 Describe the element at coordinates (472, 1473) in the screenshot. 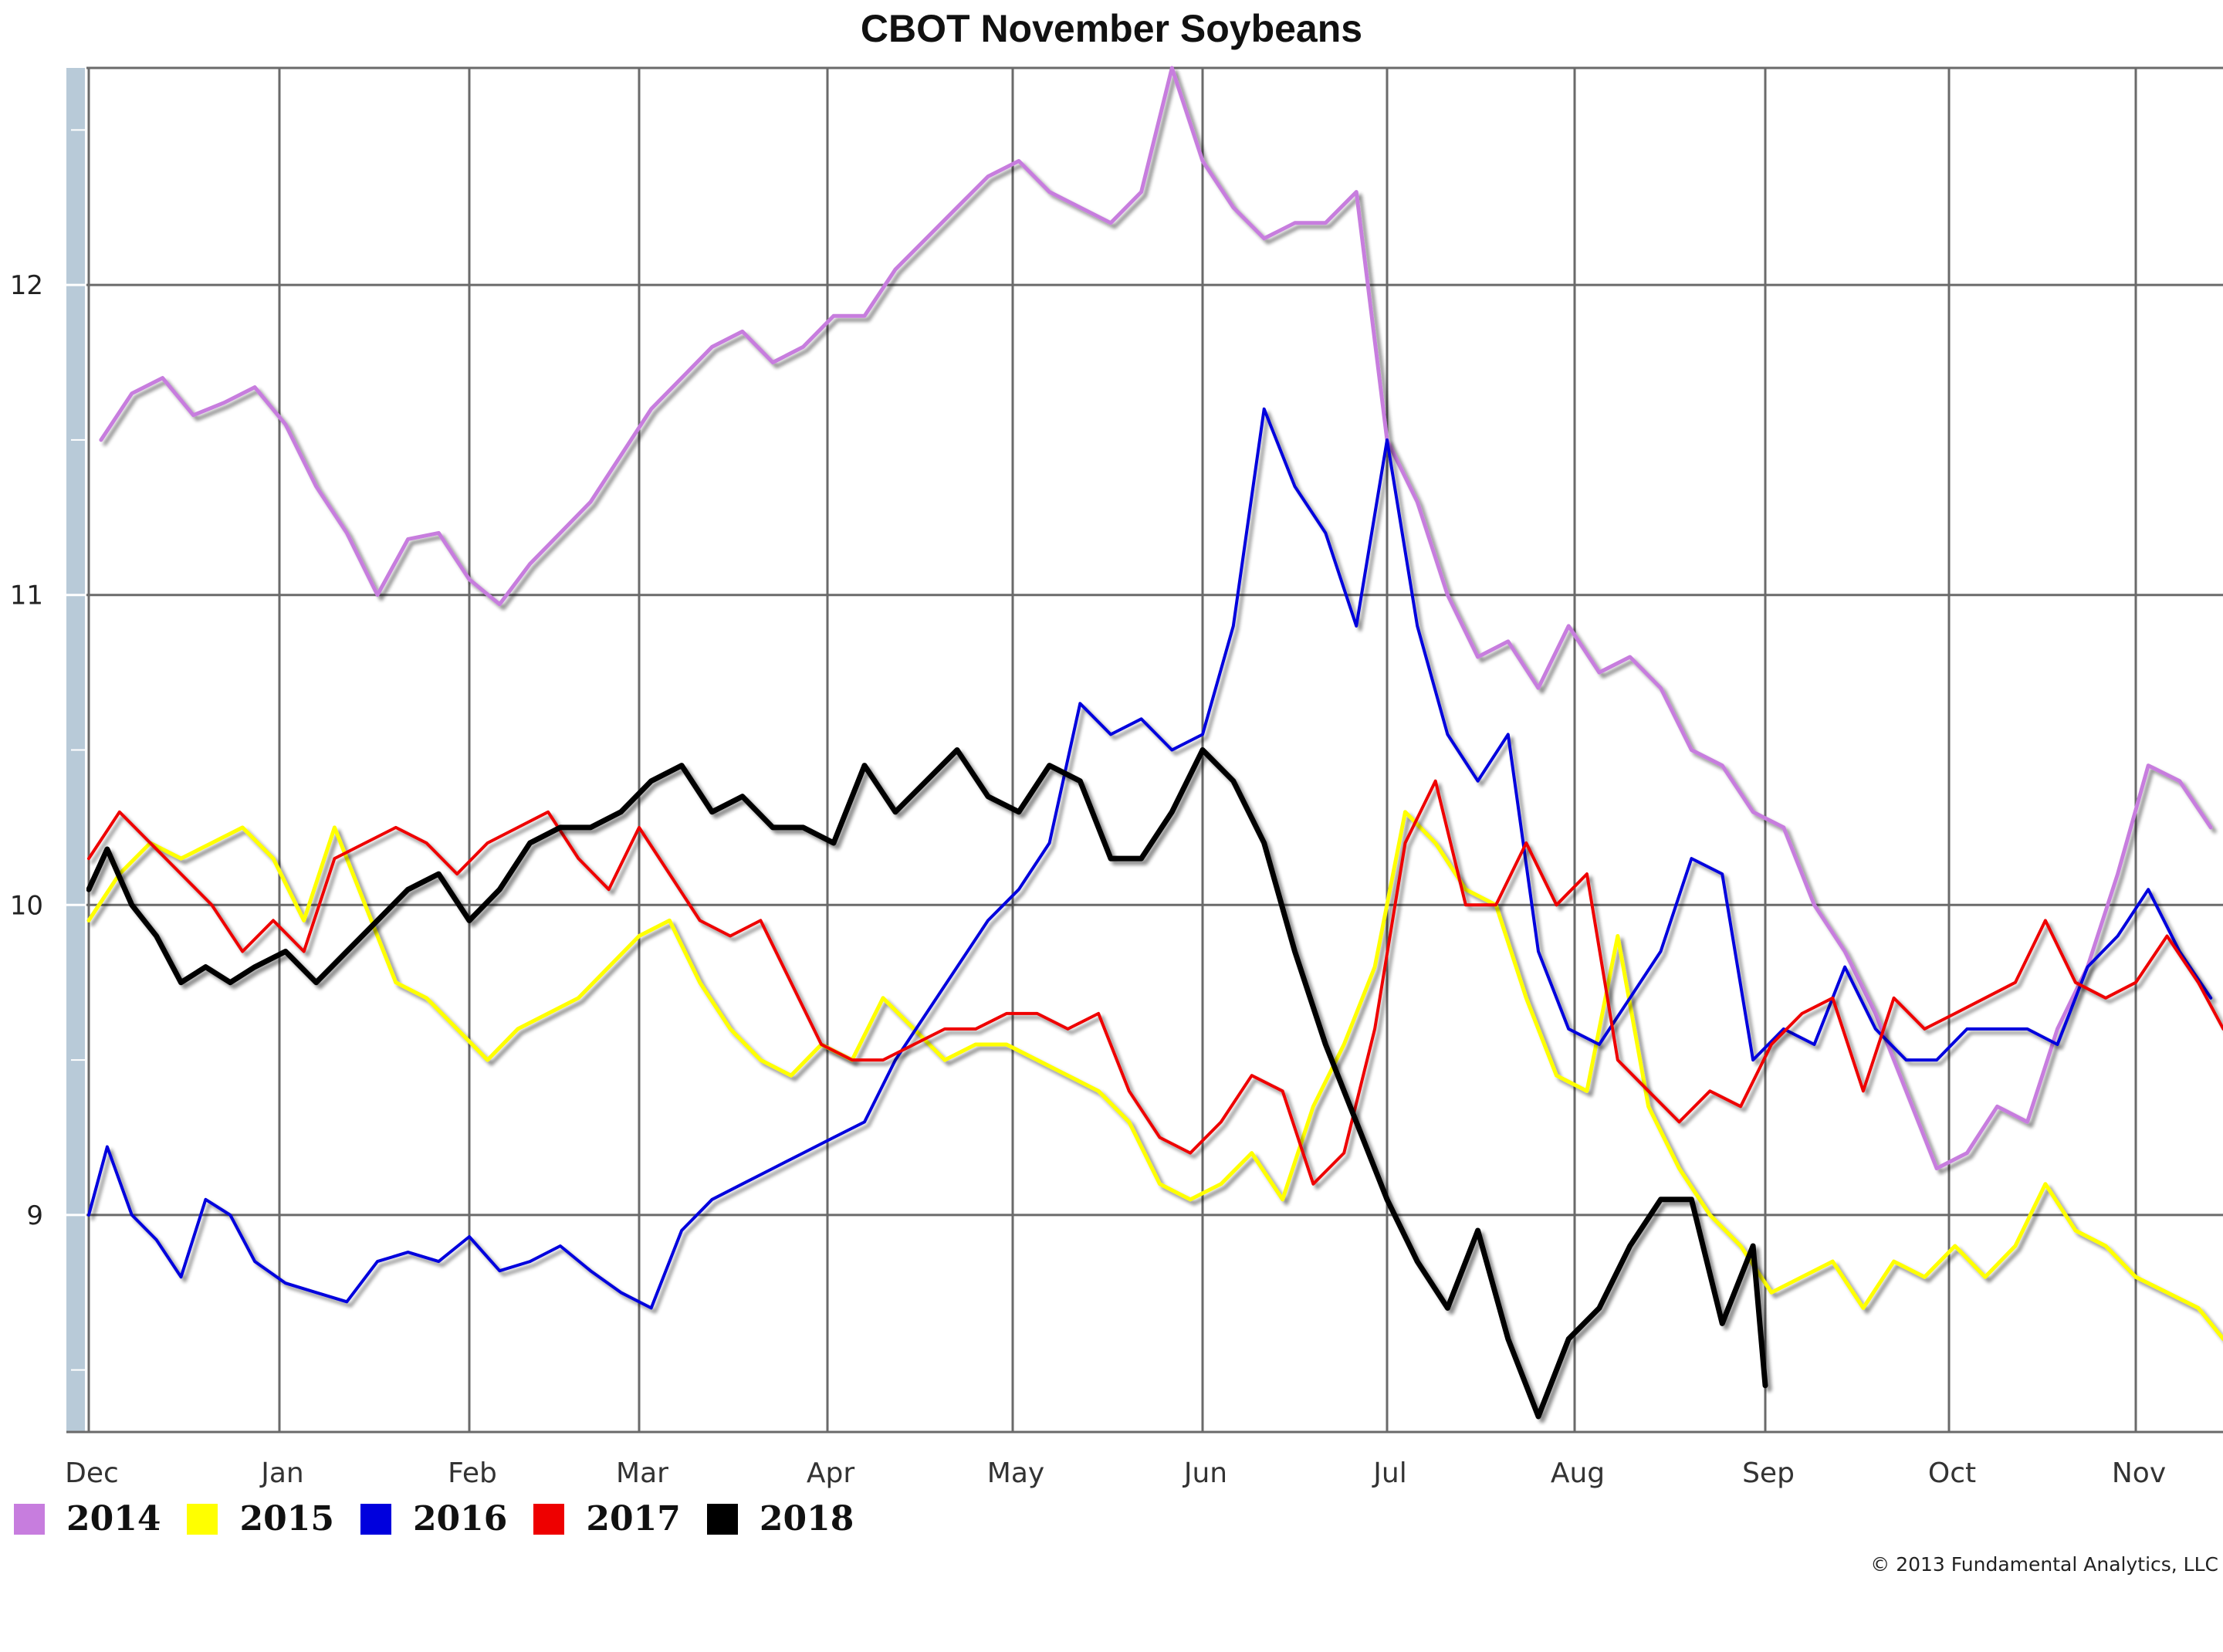

I see `x-tick-label: Feb` at that location.